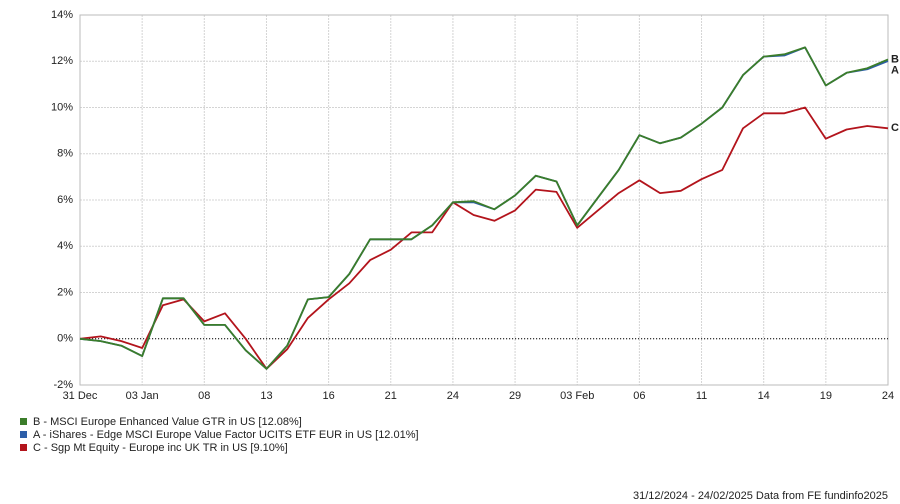 This screenshot has height=504, width=900. What do you see at coordinates (701, 396) in the screenshot?
I see `x-tick-label: 11` at bounding box center [701, 396].